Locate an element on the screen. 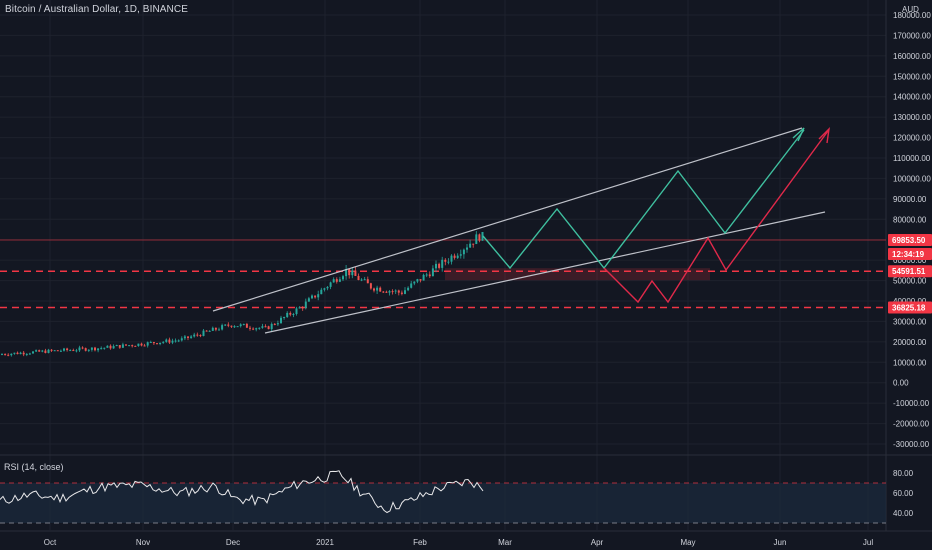 The image size is (932, 550). price-tick-label: 140000.00 is located at coordinates (912, 97).